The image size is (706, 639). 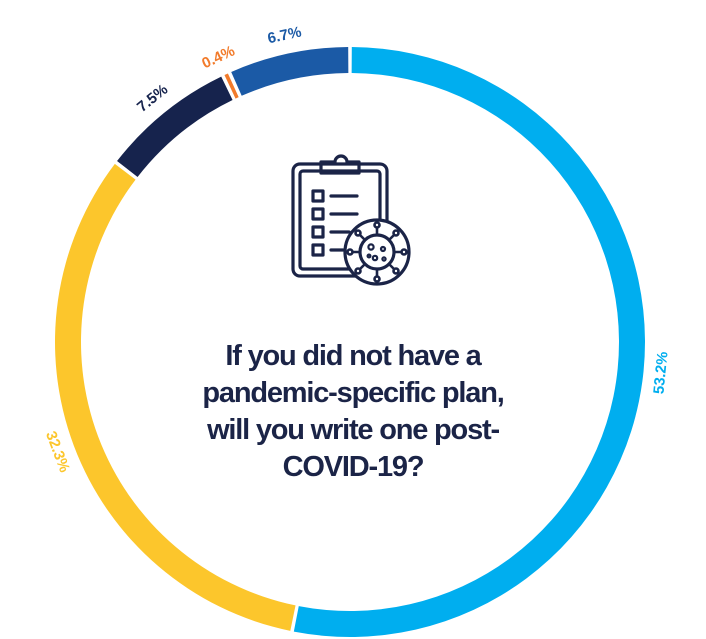 What do you see at coordinates (152, 98) in the screenshot?
I see `slice-label: 7.5%` at bounding box center [152, 98].